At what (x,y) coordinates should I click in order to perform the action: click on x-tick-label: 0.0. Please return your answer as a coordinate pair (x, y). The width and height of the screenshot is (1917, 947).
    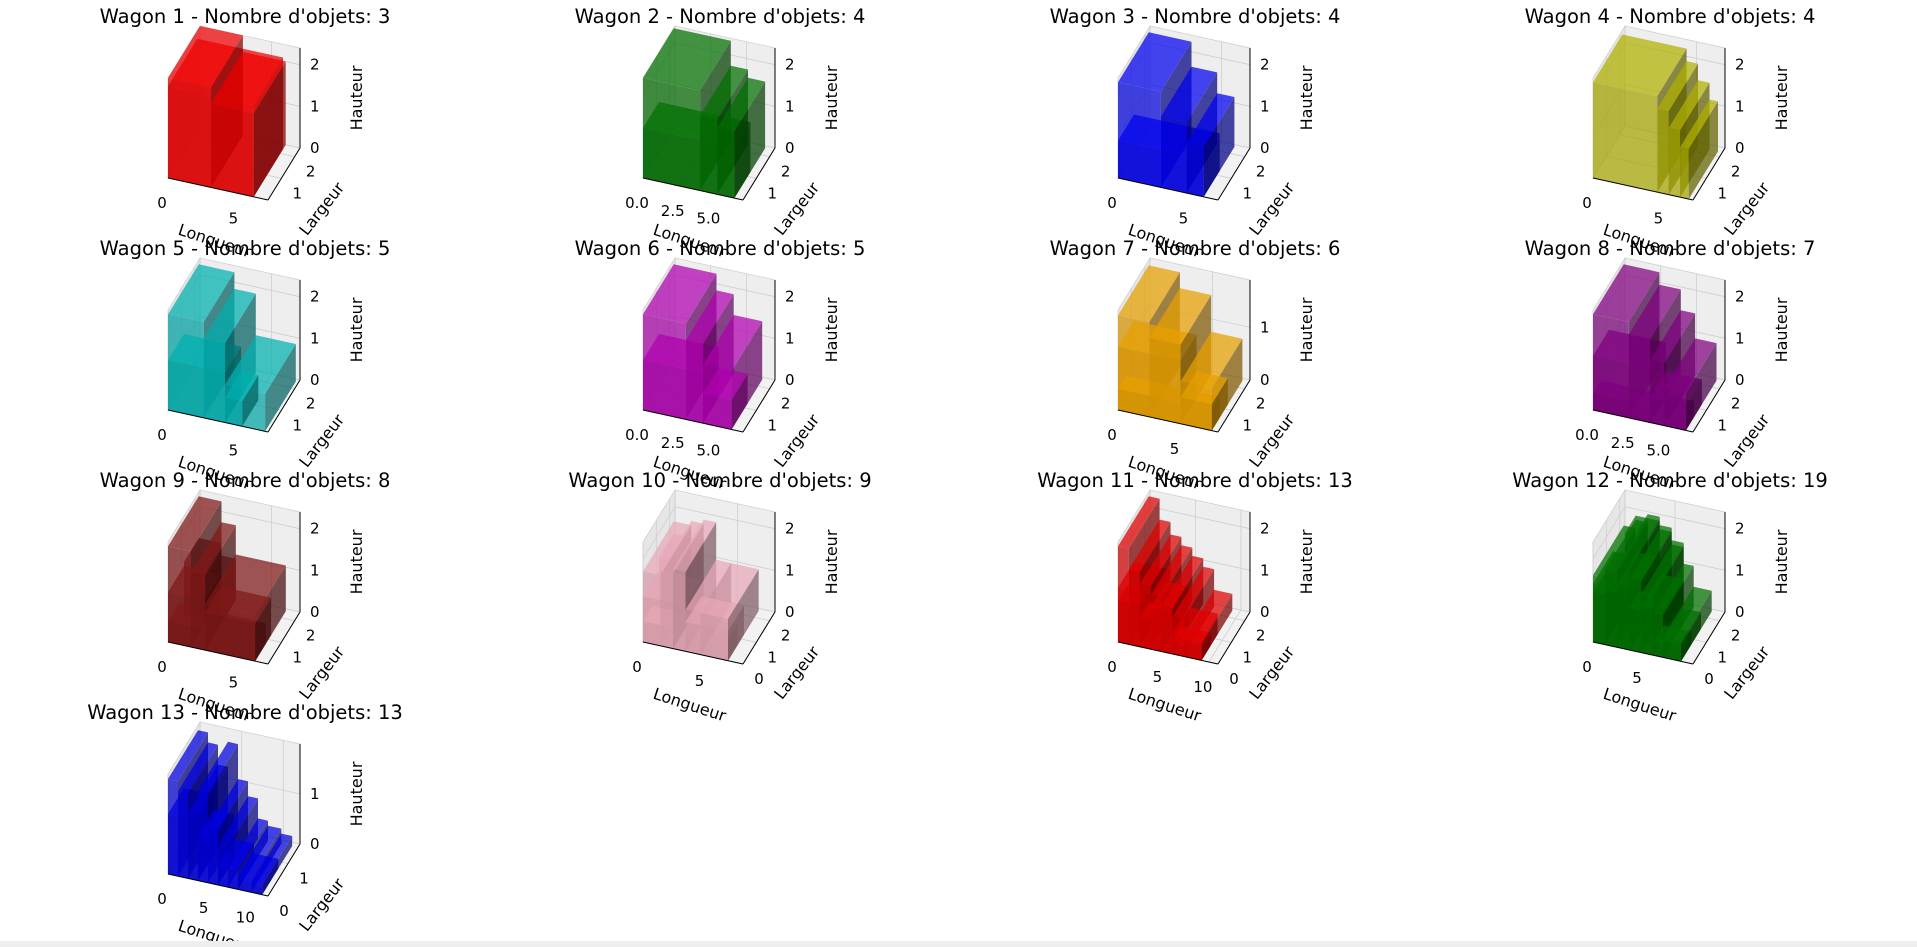
    Looking at the image, I should click on (1587, 435).